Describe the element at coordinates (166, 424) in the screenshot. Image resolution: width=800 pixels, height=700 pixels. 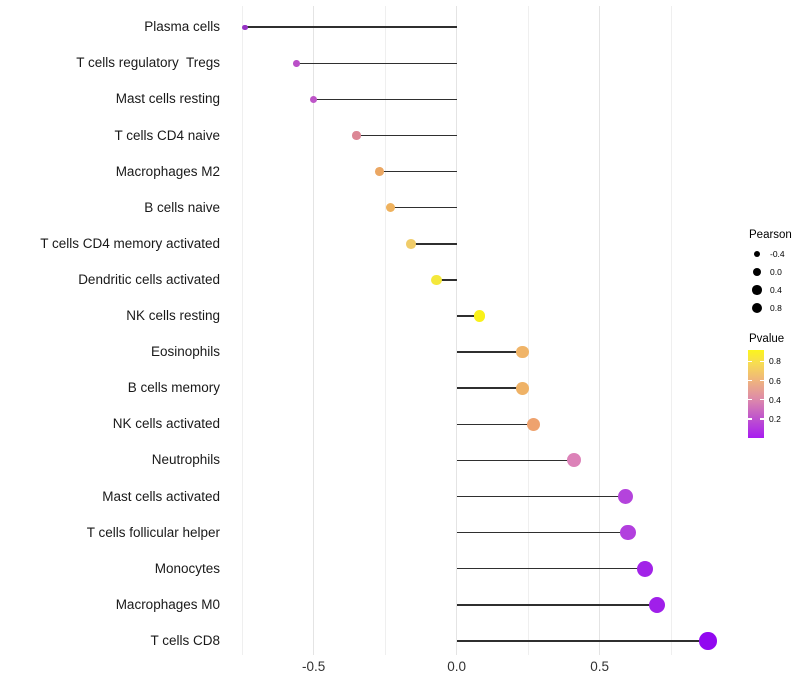
I see `row-label: NK cells activated` at that location.